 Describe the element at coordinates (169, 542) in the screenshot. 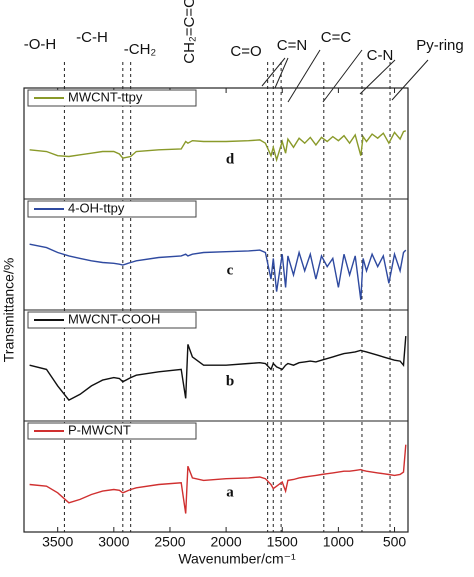

I see `x-tick-label: 2500` at that location.